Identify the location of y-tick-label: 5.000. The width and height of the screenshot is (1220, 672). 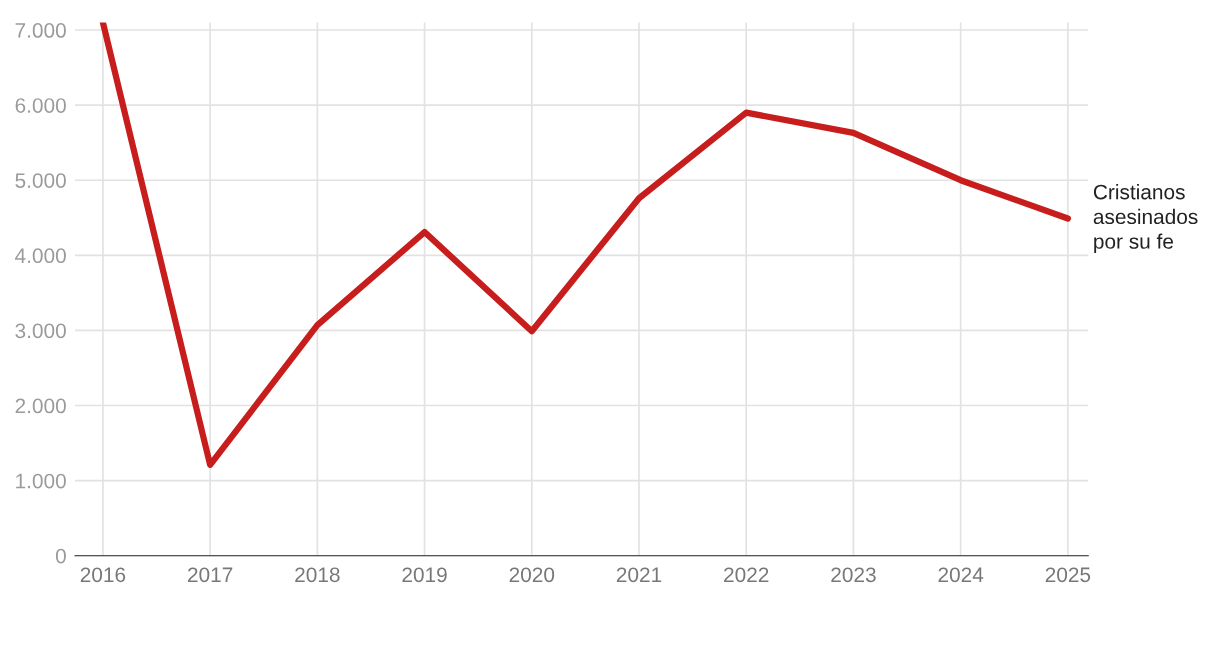
(40, 180).